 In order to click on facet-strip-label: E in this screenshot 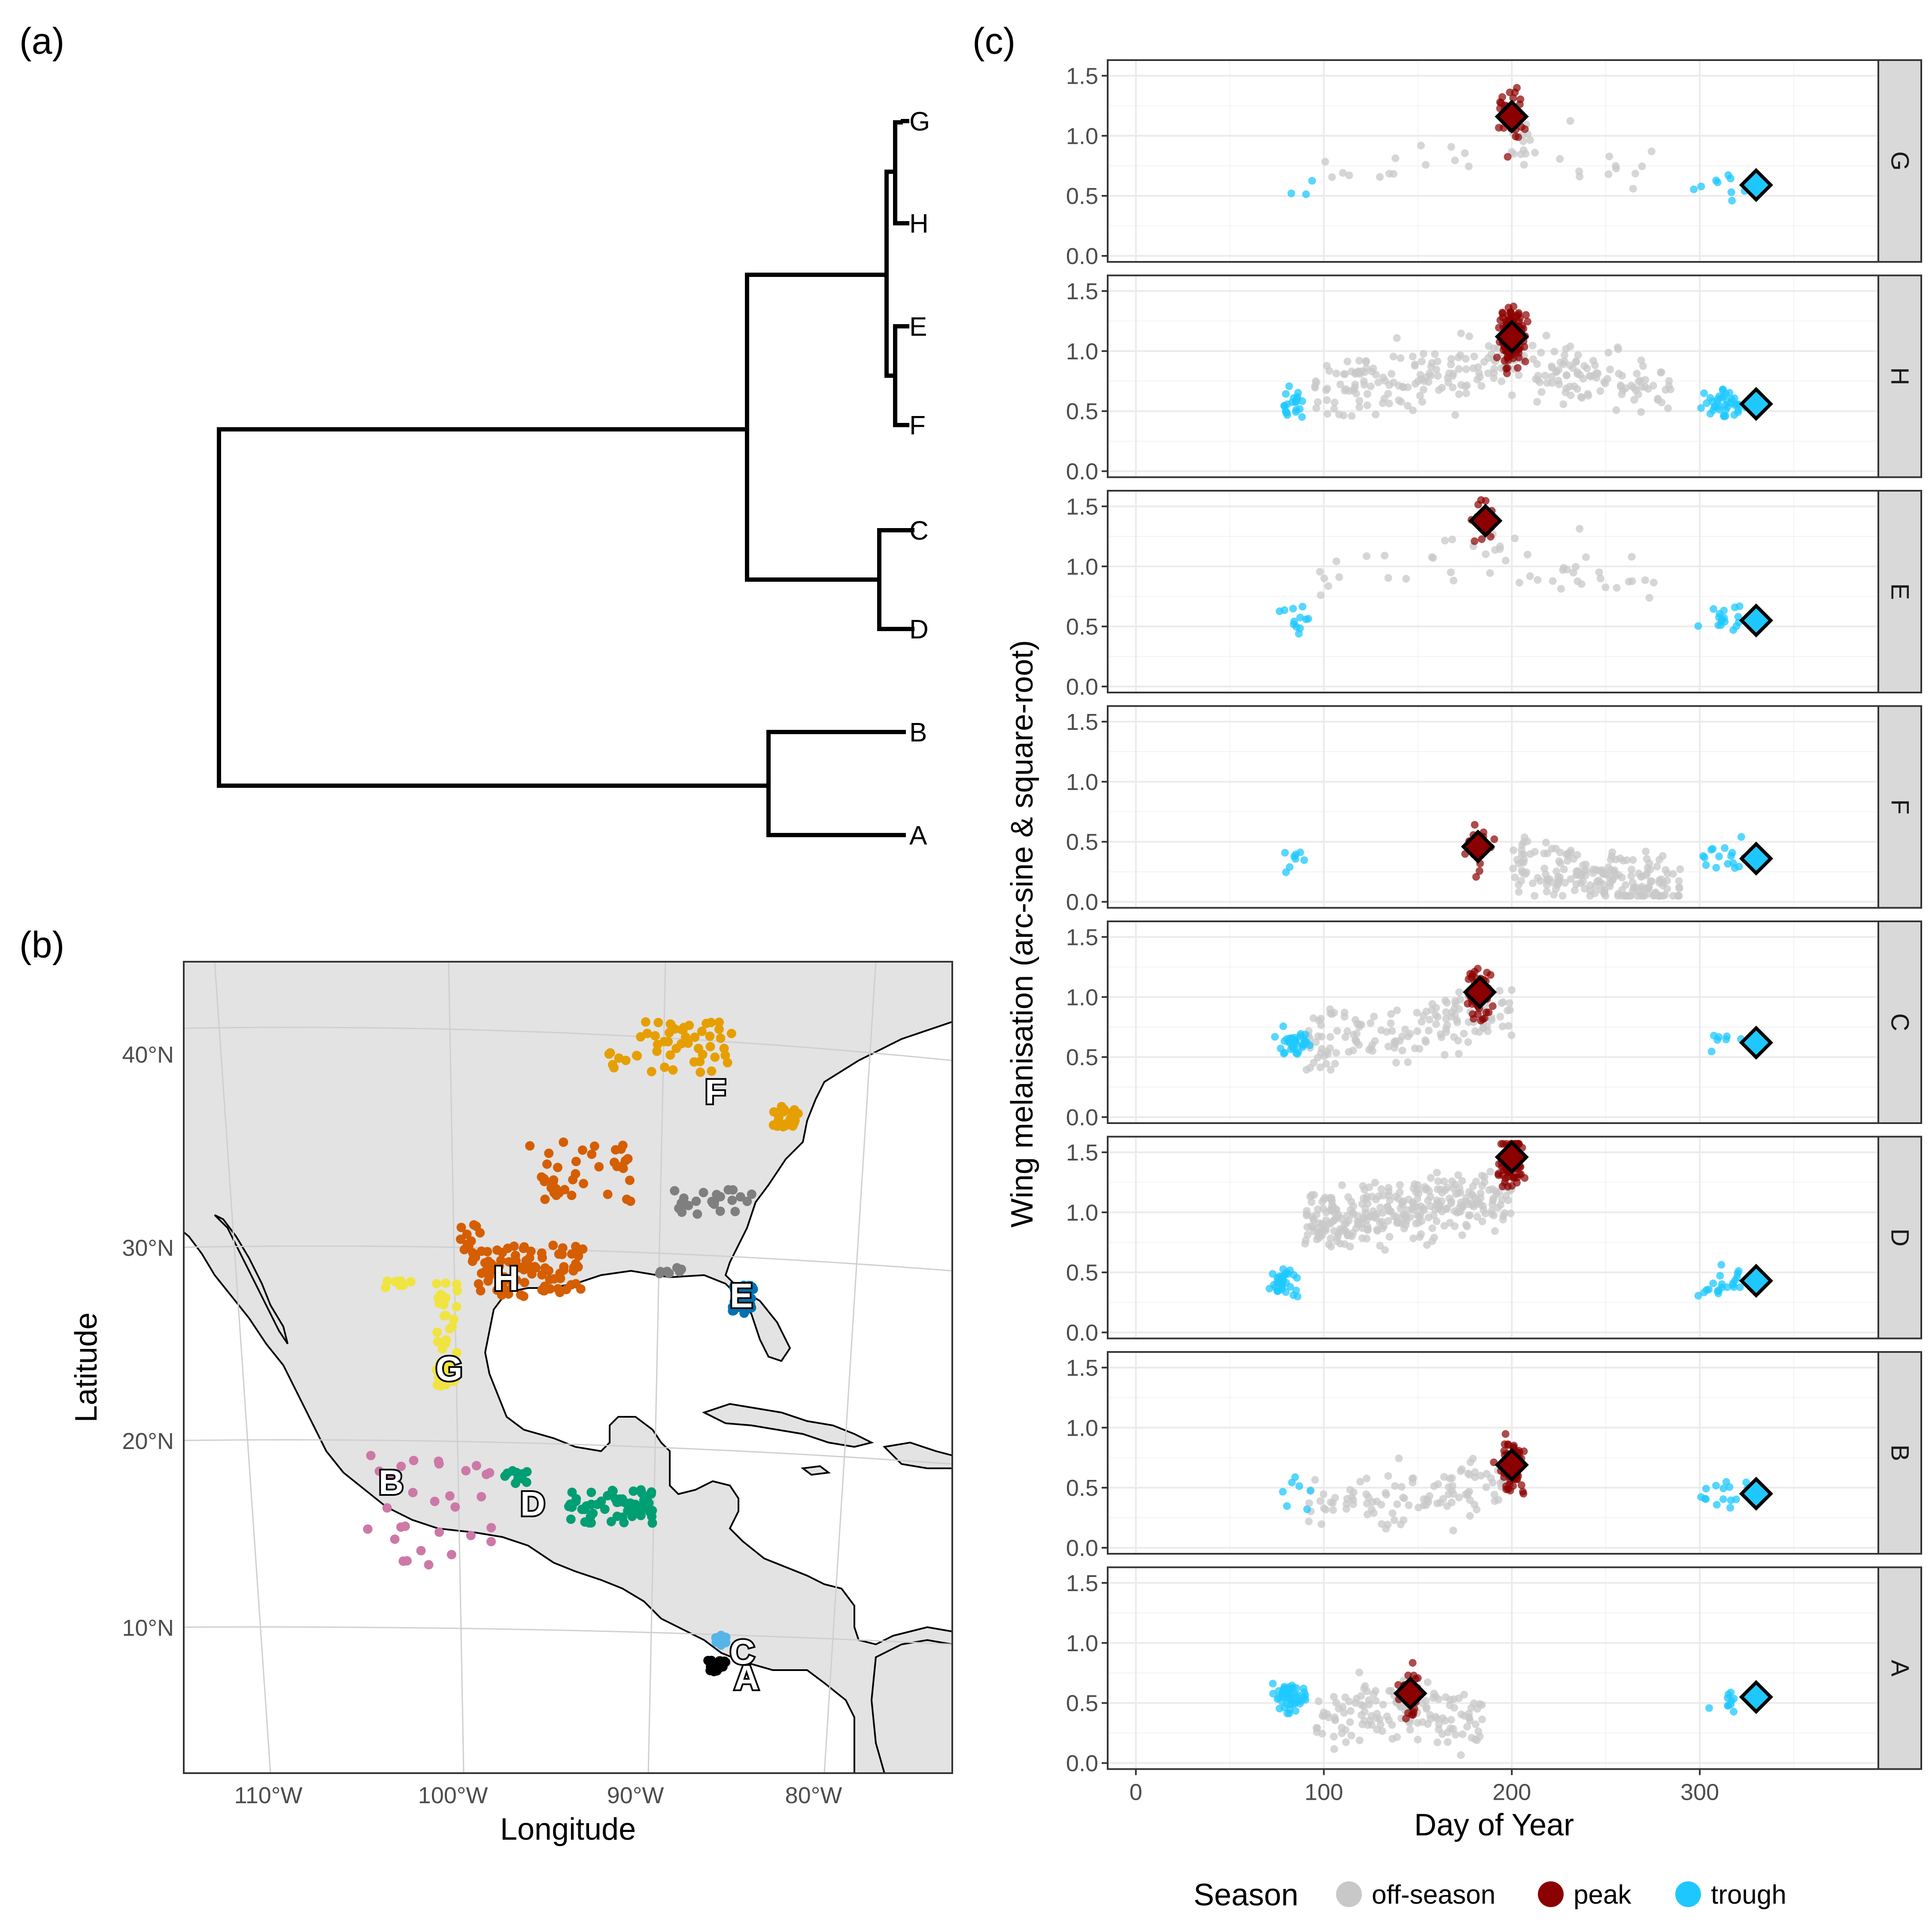, I will do `click(1900, 591)`.